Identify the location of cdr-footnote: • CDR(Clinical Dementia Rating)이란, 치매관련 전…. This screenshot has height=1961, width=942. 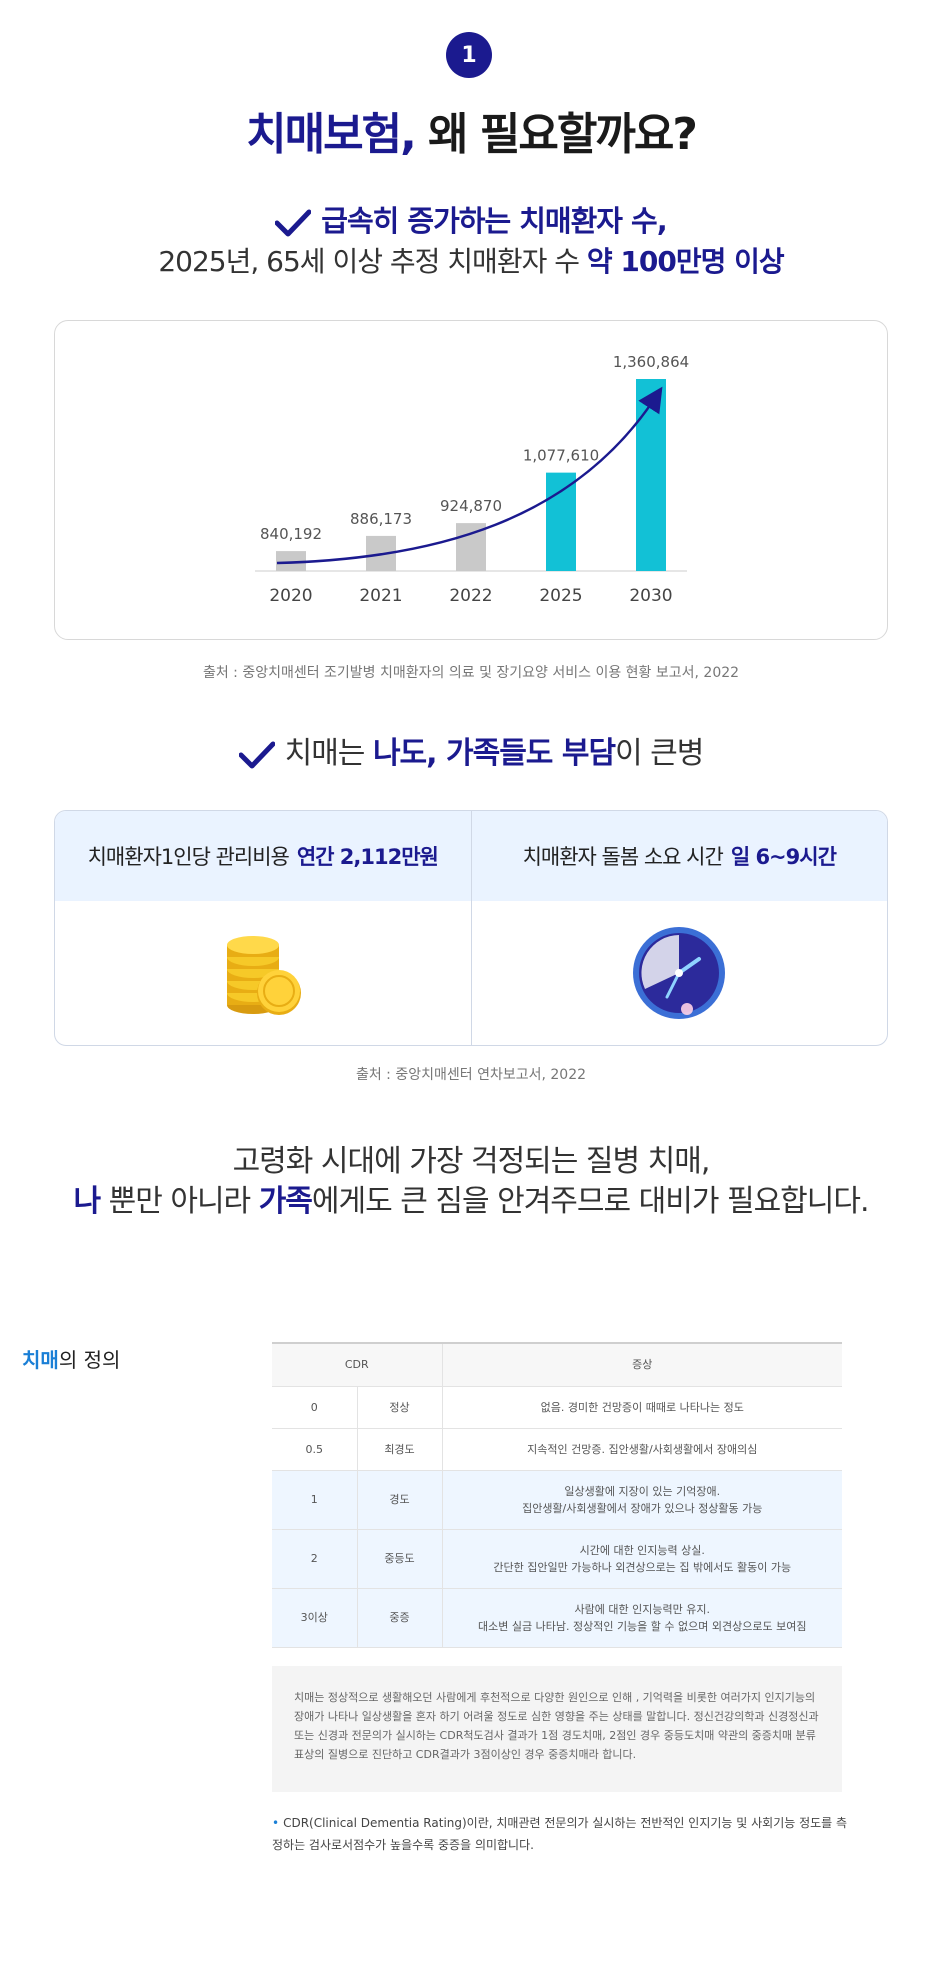
(562, 1834).